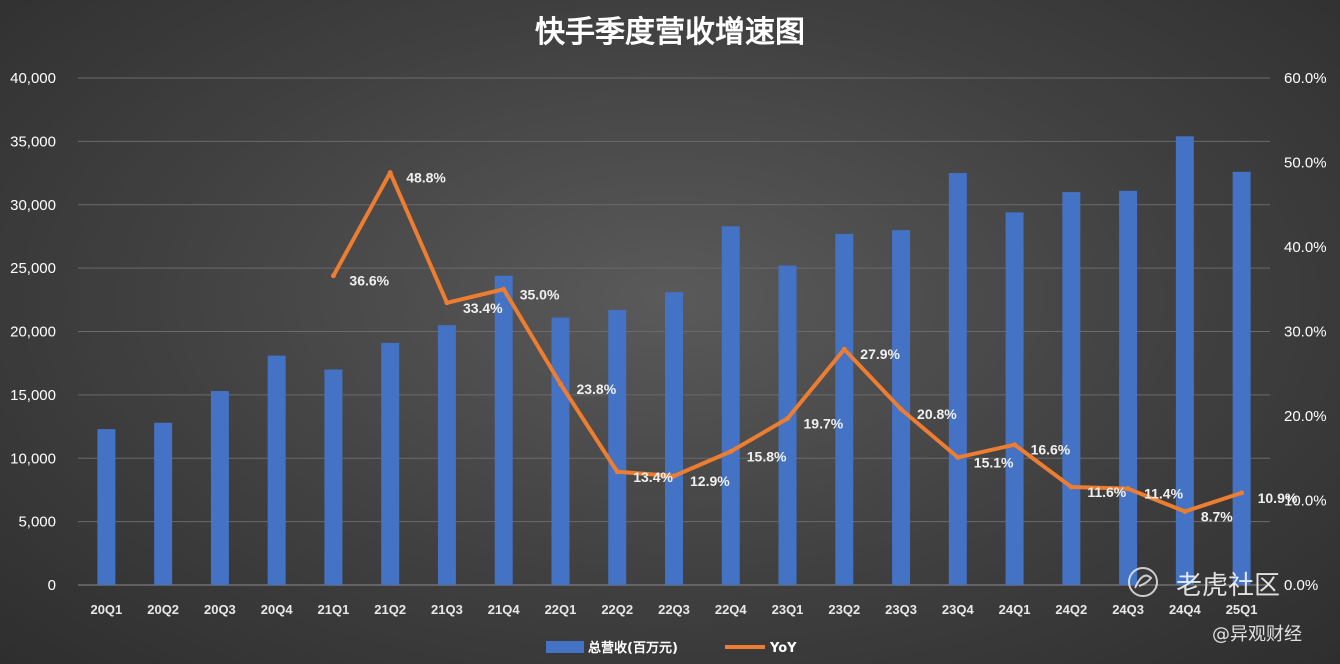 The width and height of the screenshot is (1340, 664). What do you see at coordinates (37, 522) in the screenshot?
I see `left-tick-label: 5,000` at bounding box center [37, 522].